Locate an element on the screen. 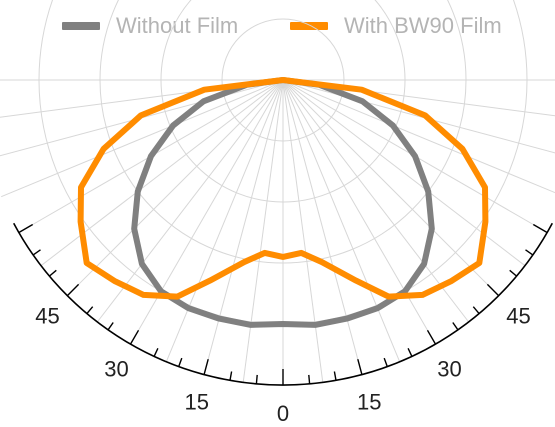 The height and width of the screenshot is (427, 555). legend-item-with-bw90-film: With BW90 Film is located at coordinates (396, 26).